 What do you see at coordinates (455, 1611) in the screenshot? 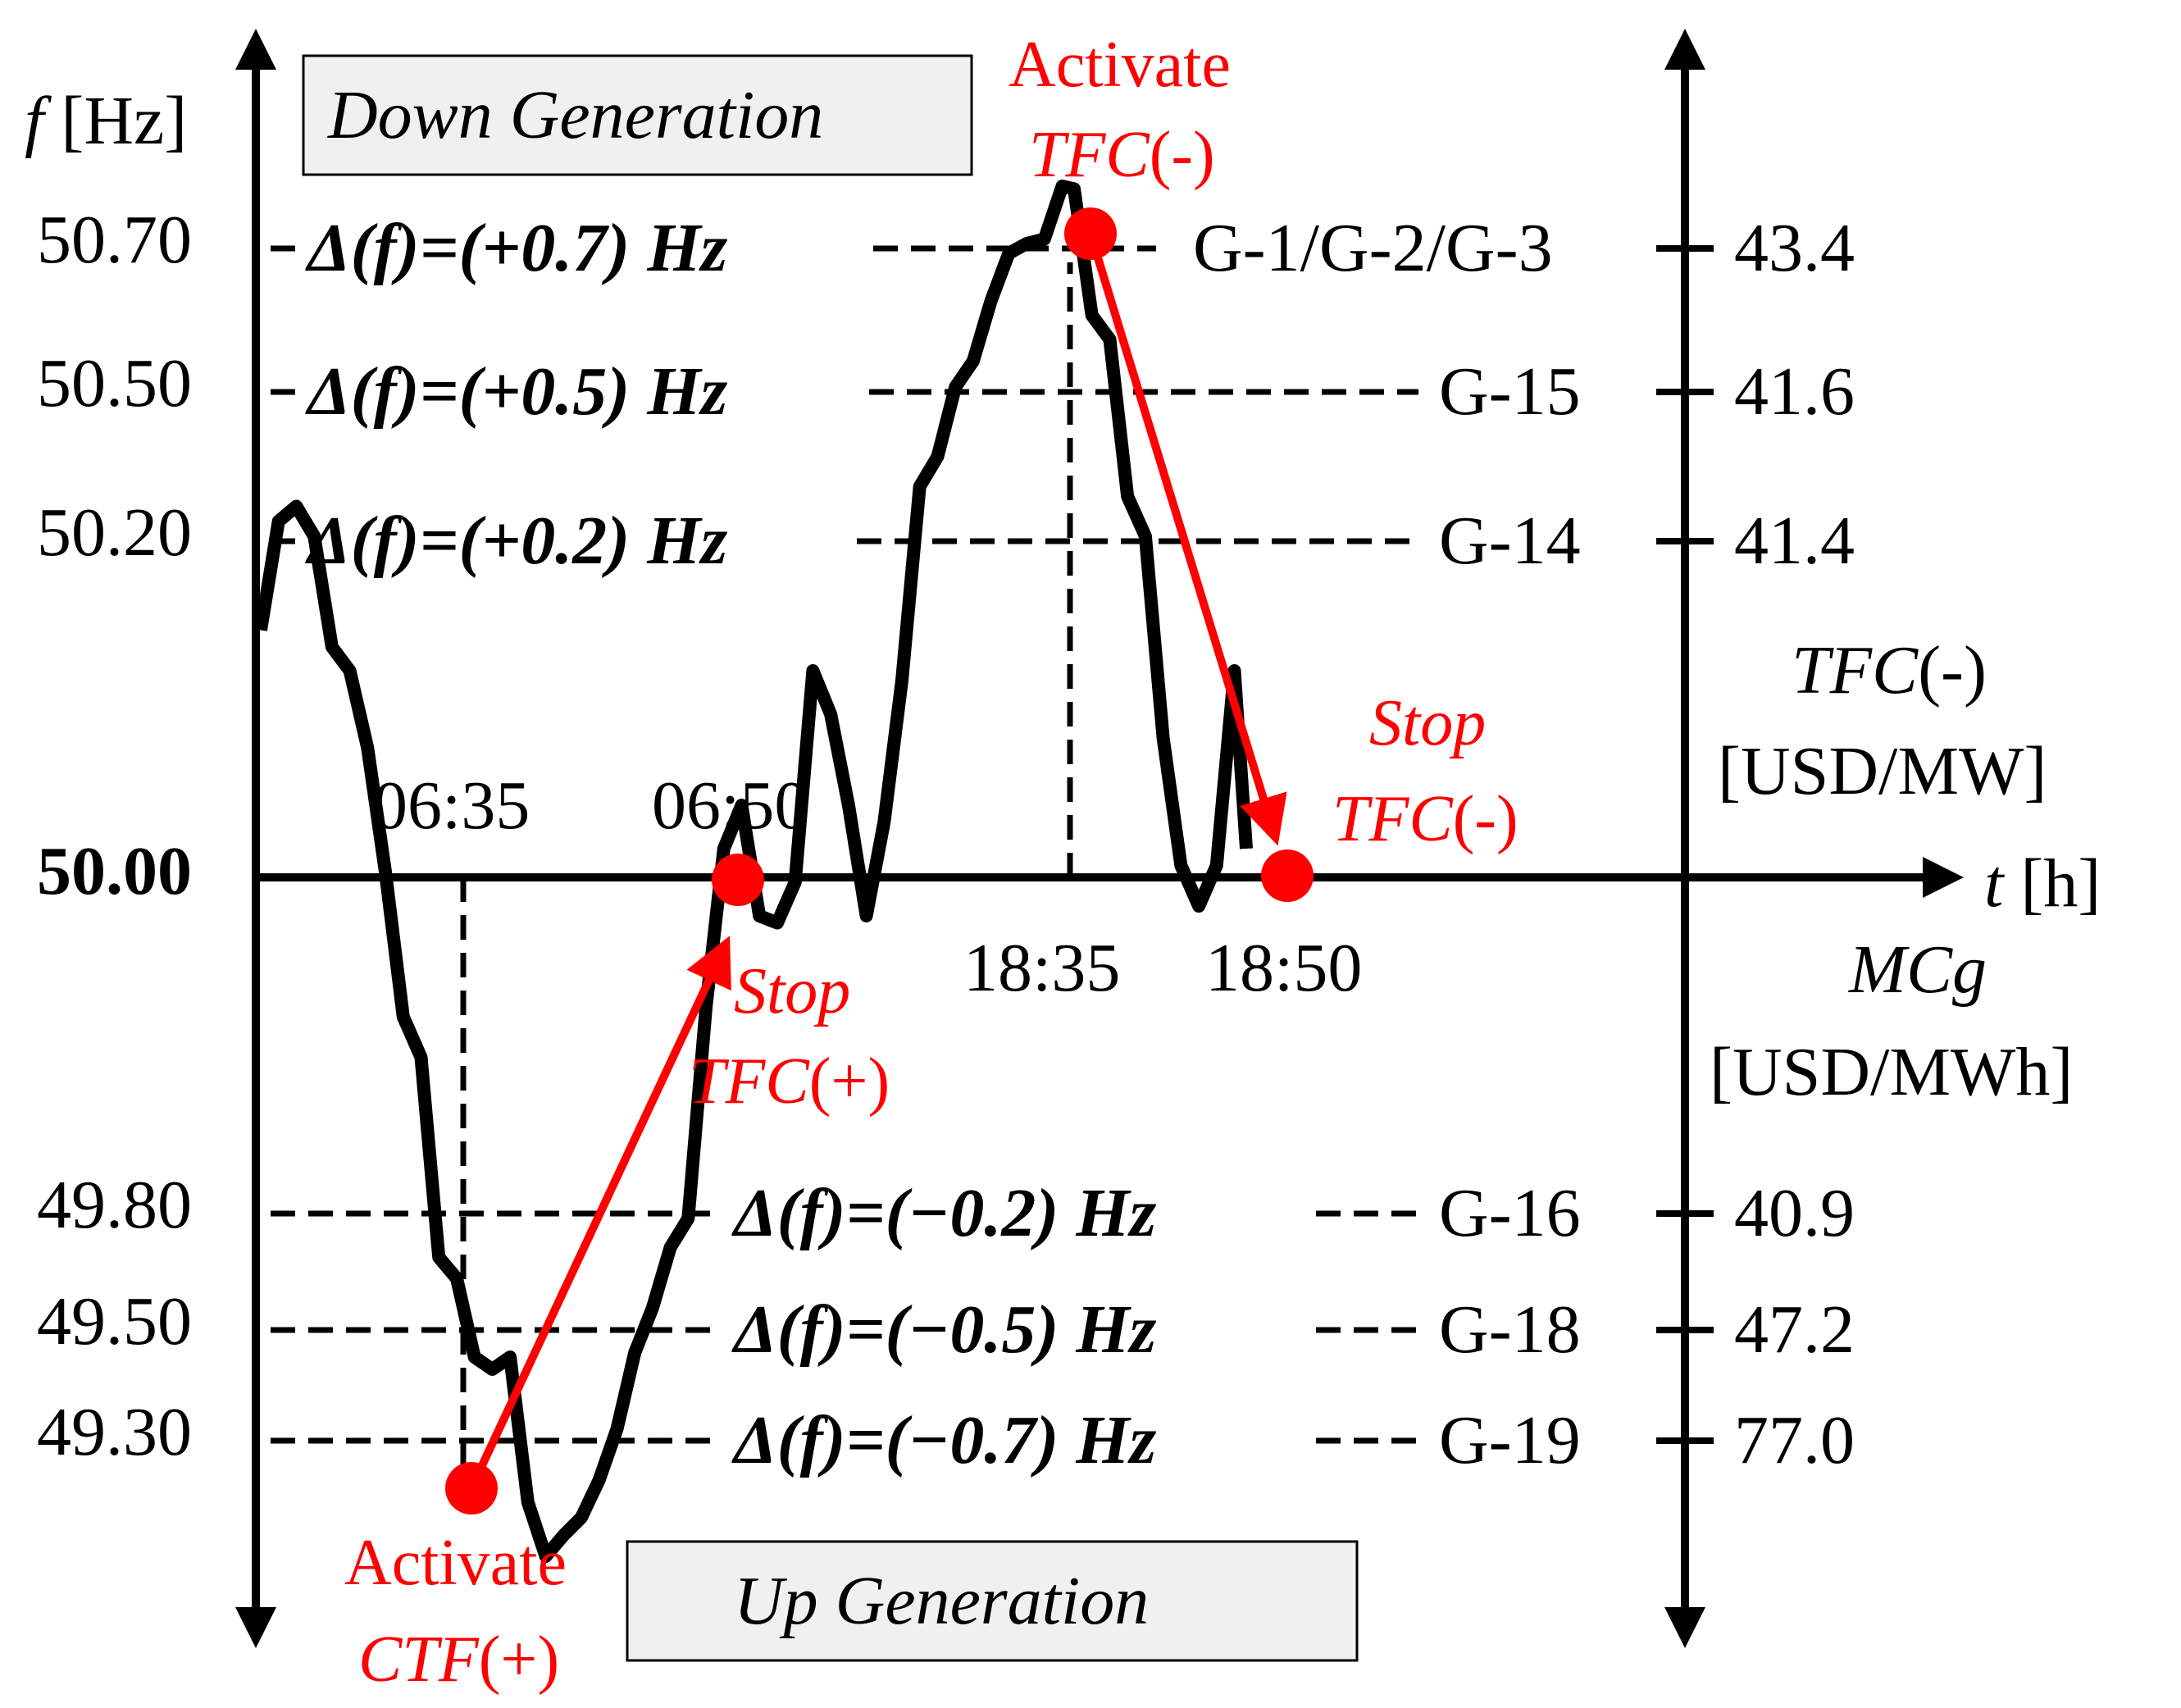
I see `event-label-activate-plus: Activate CTF(+)` at bounding box center [455, 1611].